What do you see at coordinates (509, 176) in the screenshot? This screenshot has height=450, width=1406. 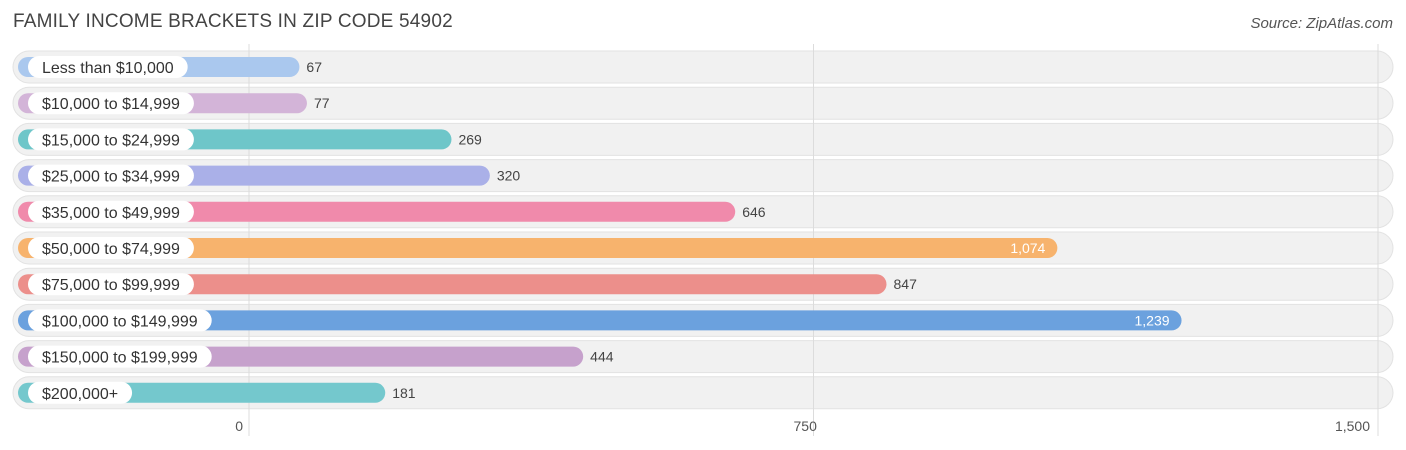 I see `value-label: 320` at bounding box center [509, 176].